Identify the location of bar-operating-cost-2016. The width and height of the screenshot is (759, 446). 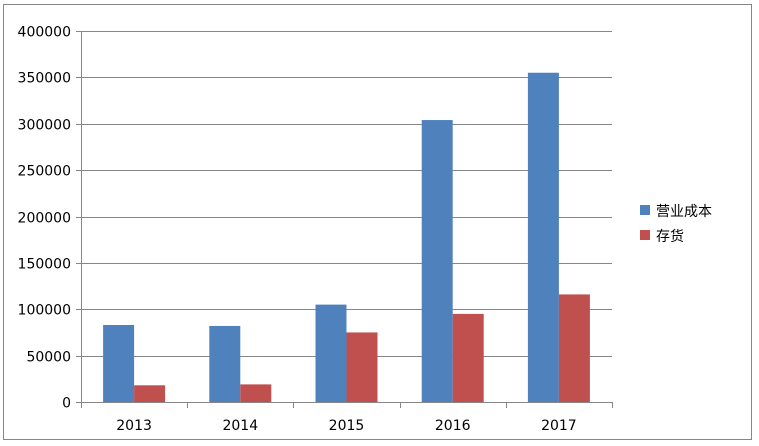
(437, 261).